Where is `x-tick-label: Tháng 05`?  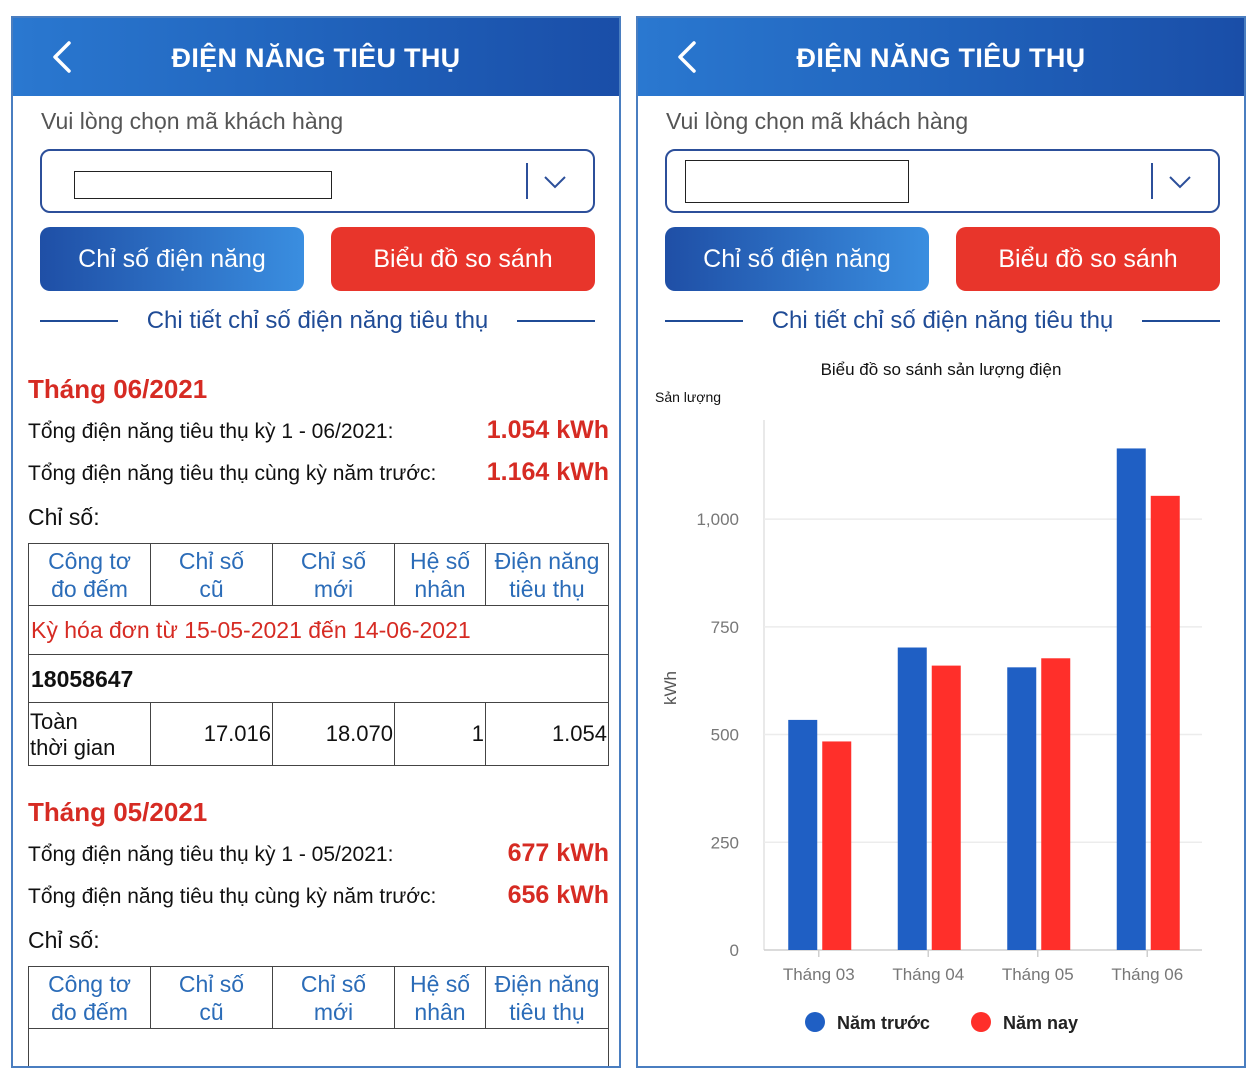
x-tick-label: Tháng 05 is located at coordinates (1038, 974).